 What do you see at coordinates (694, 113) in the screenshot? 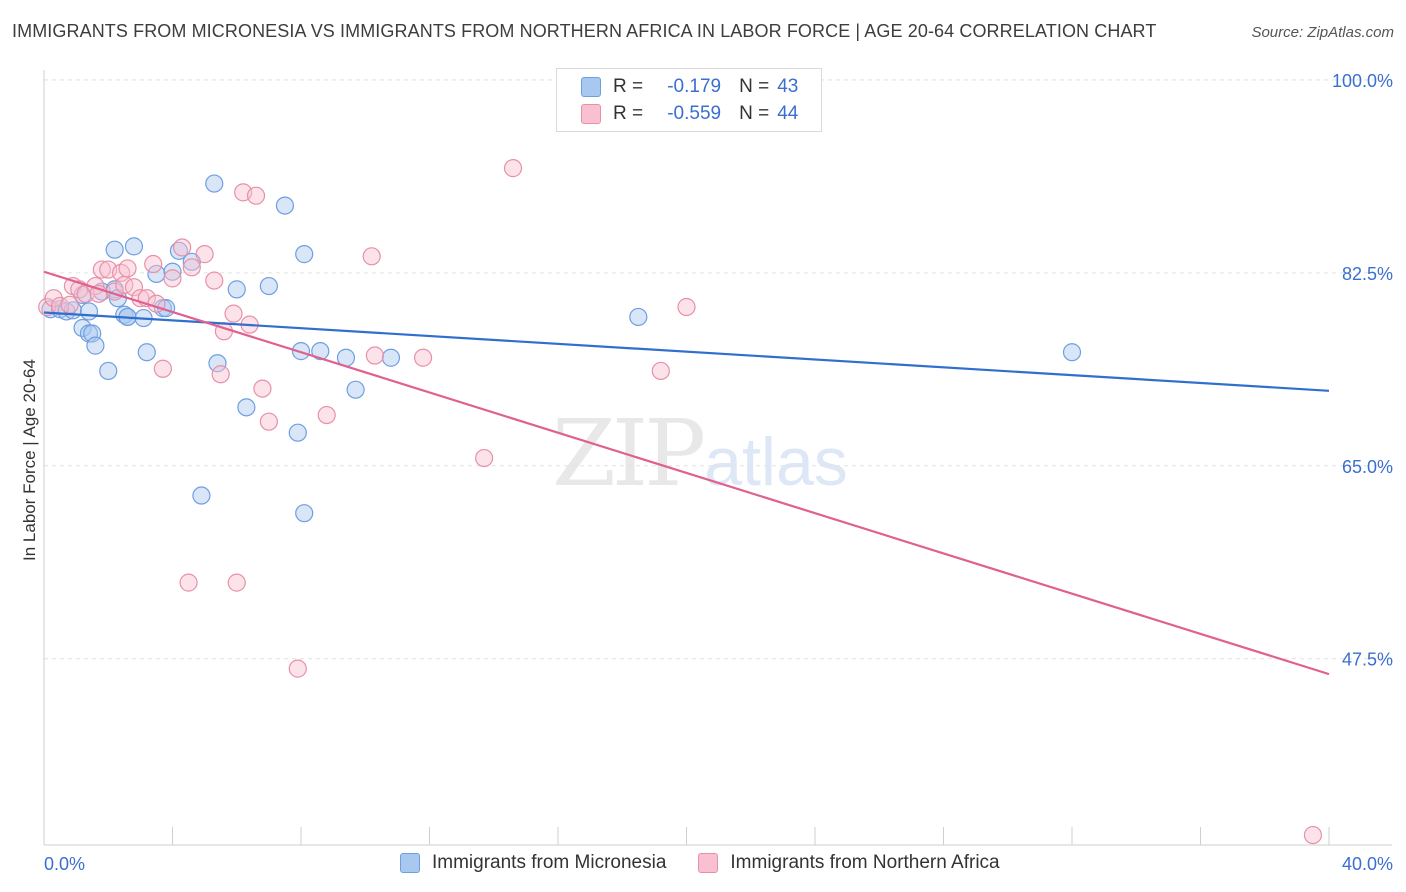
I see `r-value: -0.559` at bounding box center [694, 113].